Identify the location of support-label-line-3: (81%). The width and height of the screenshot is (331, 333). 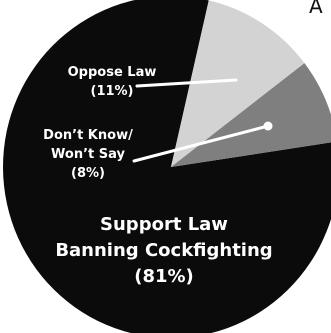
(164, 276).